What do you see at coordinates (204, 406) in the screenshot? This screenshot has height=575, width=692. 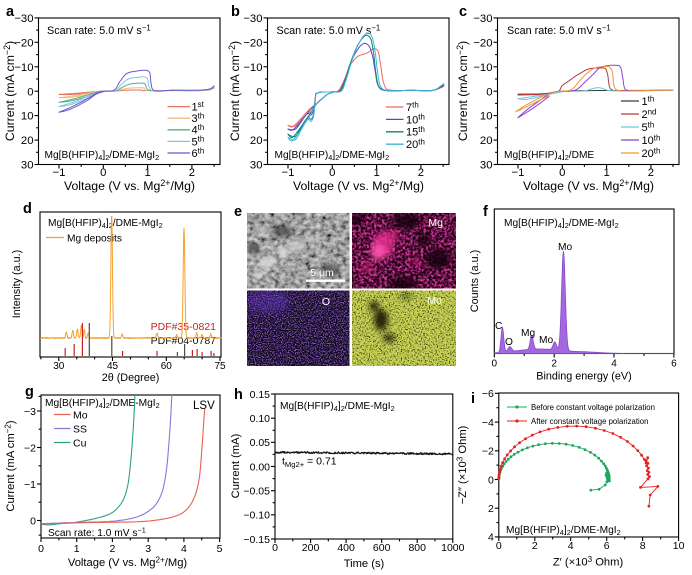 I see `svg-text: LSV` at bounding box center [204, 406].